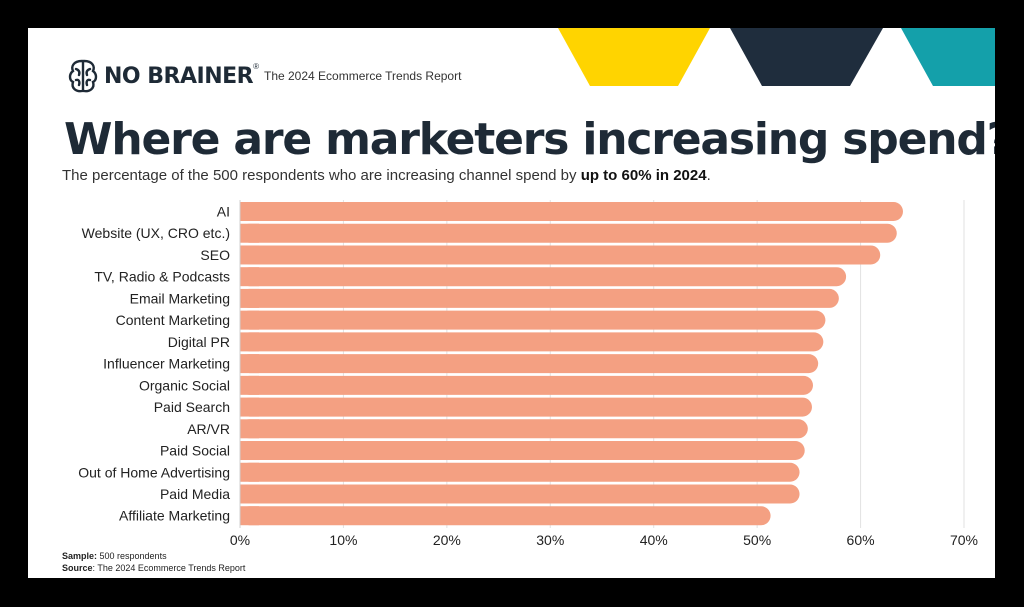 The image size is (1024, 607). What do you see at coordinates (363, 76) in the screenshot?
I see `report-name: The 2024 Ecommerce Trends Report` at bounding box center [363, 76].